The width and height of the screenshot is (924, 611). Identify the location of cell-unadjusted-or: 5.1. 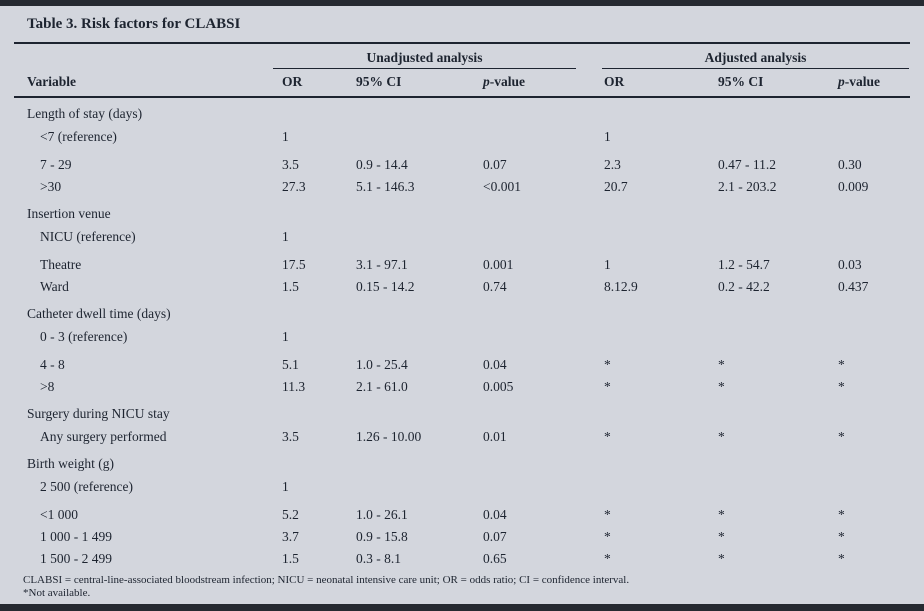
(290, 364).